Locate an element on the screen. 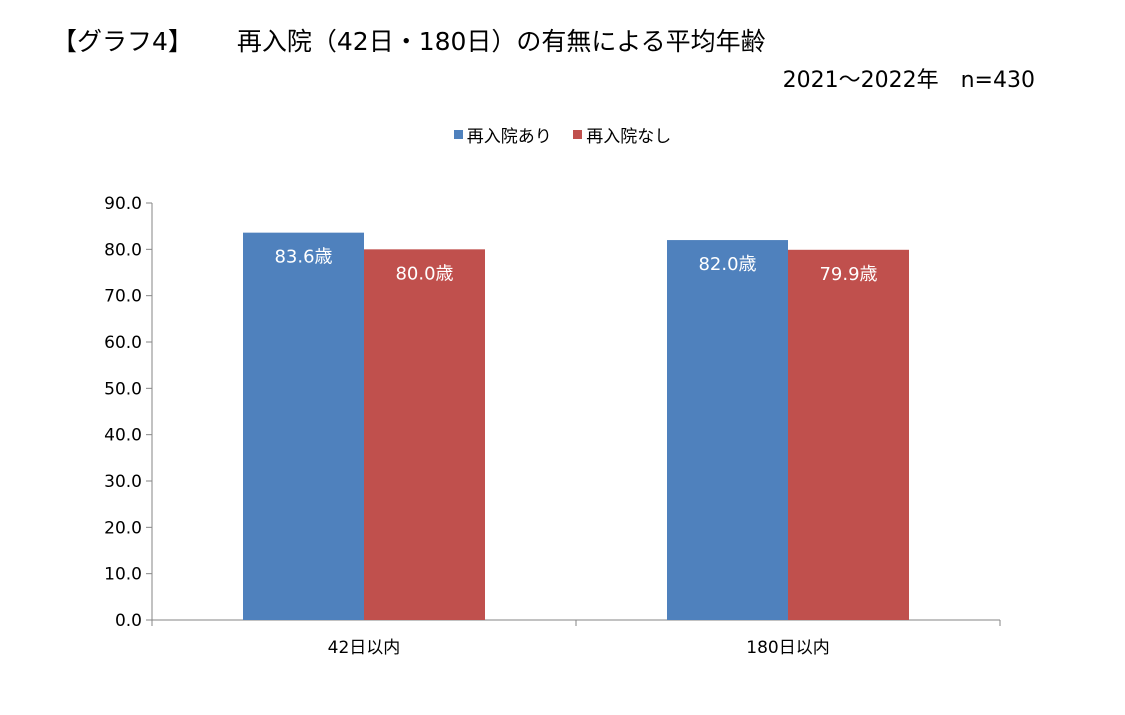  data-label: 82.0歳 is located at coordinates (727, 264).